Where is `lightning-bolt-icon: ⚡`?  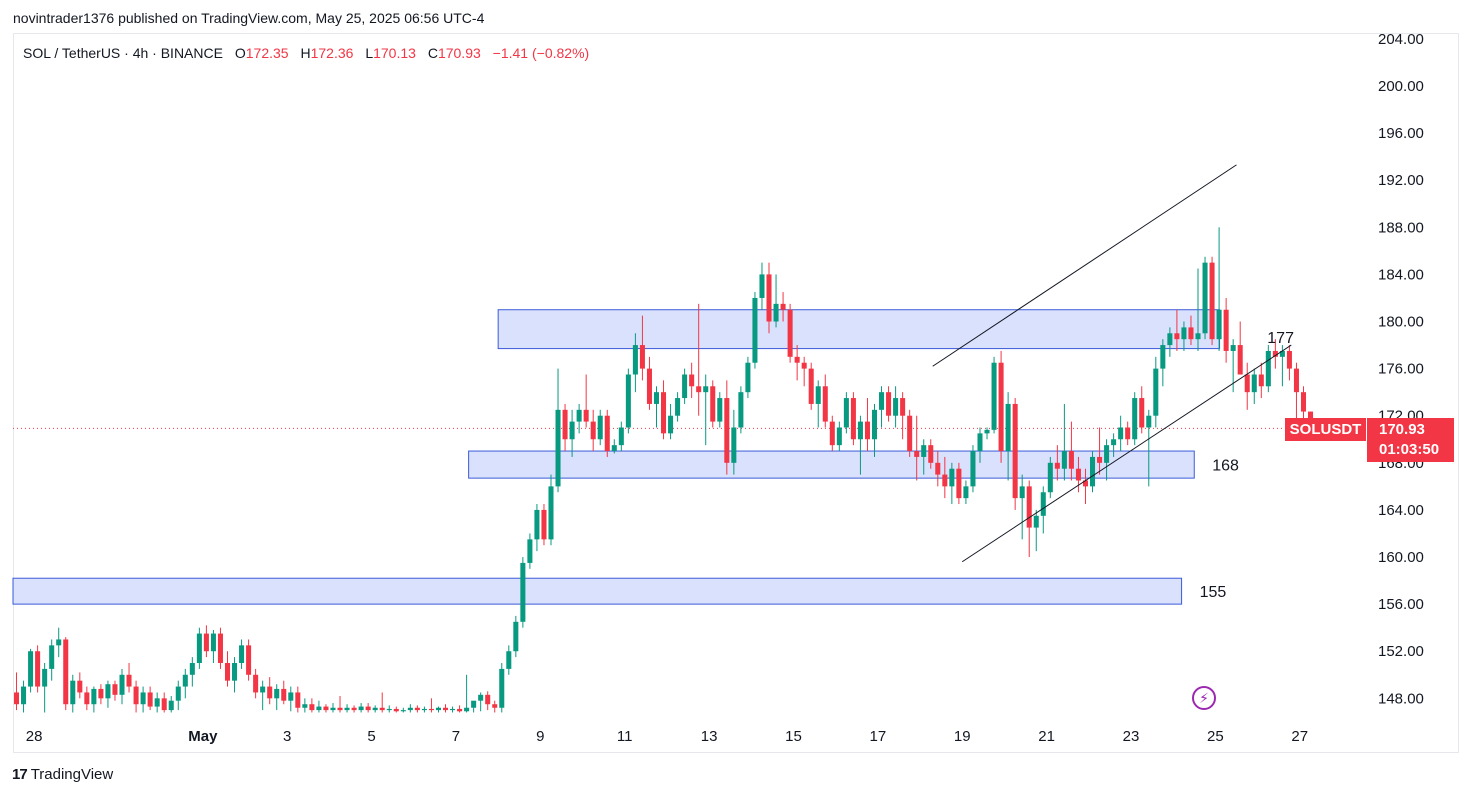
lightning-bolt-icon: ⚡ is located at coordinates (1204, 698).